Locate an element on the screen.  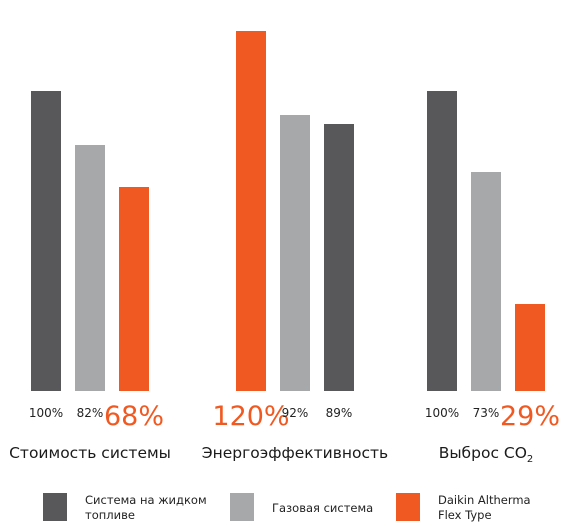
category-label-1: Стоимость системы is located at coordinates (90, 453).